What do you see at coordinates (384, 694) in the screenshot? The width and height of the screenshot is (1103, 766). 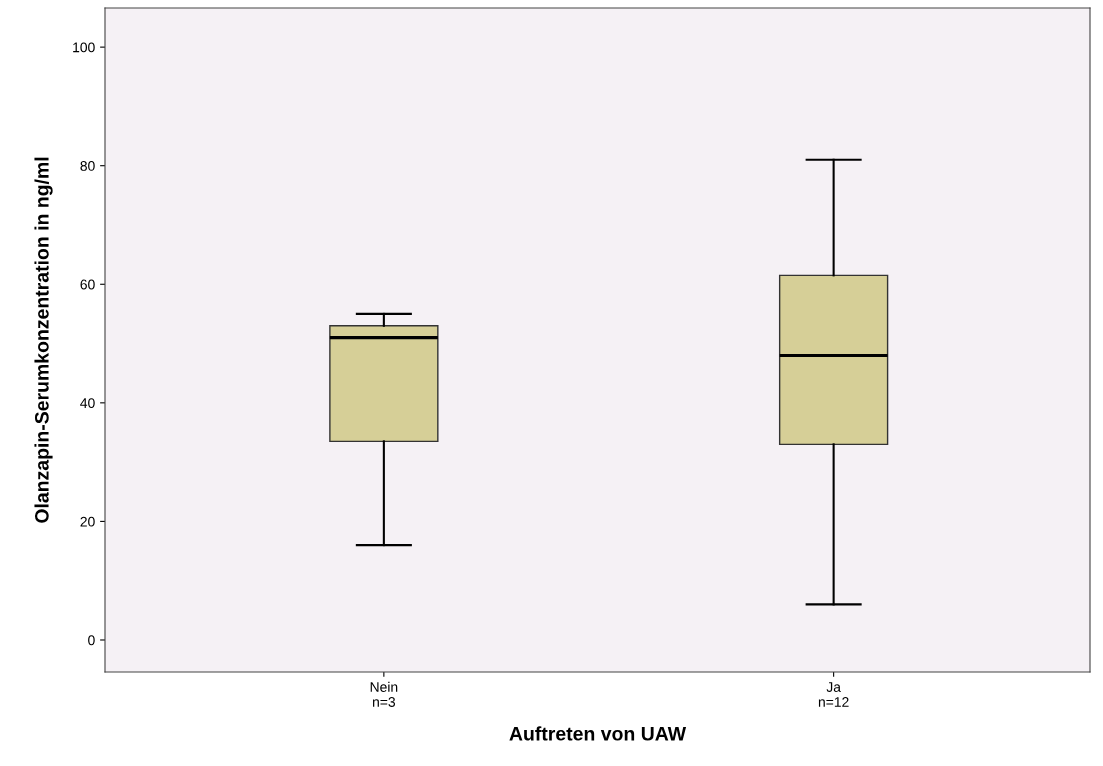 I see `x-tick-label: Nein n=3` at bounding box center [384, 694].